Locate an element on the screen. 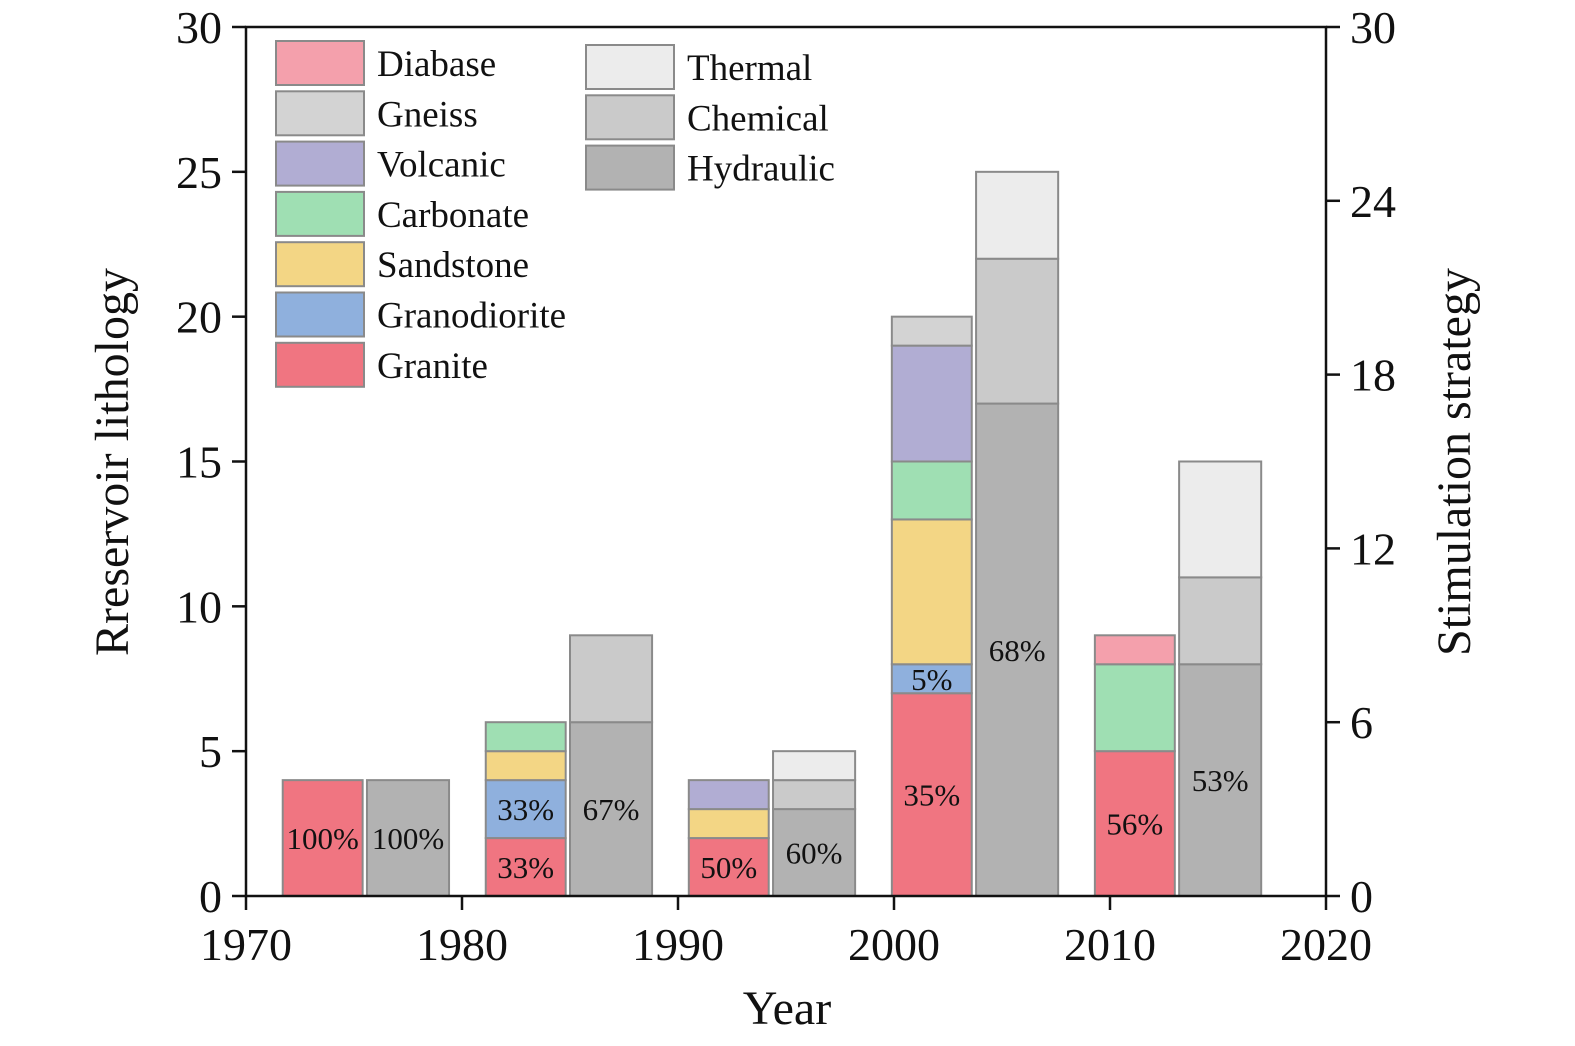 Image resolution: width=1575 pixels, height=1046 pixels. strategy-bar-3-chemical is located at coordinates (814, 795).